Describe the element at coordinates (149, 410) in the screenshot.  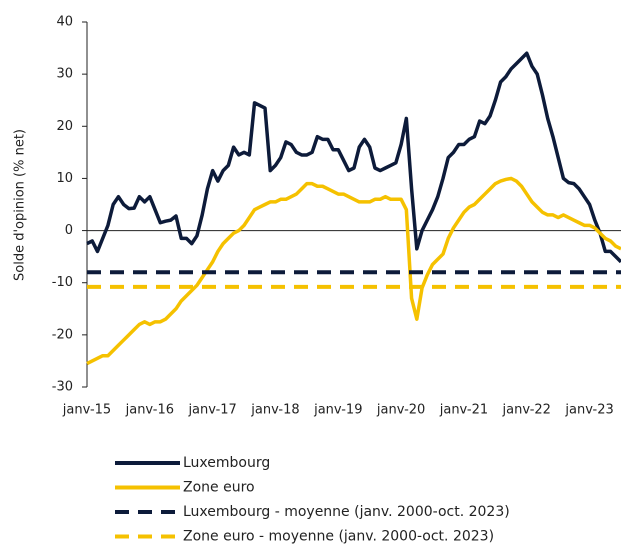
I see `x-tick-label: janv-16` at that location.